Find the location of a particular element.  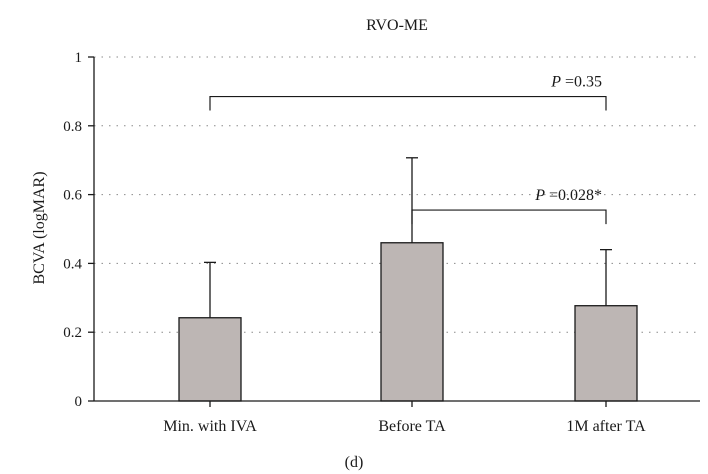

y-tick-label-4: 0.8 is located at coordinates (72, 127).